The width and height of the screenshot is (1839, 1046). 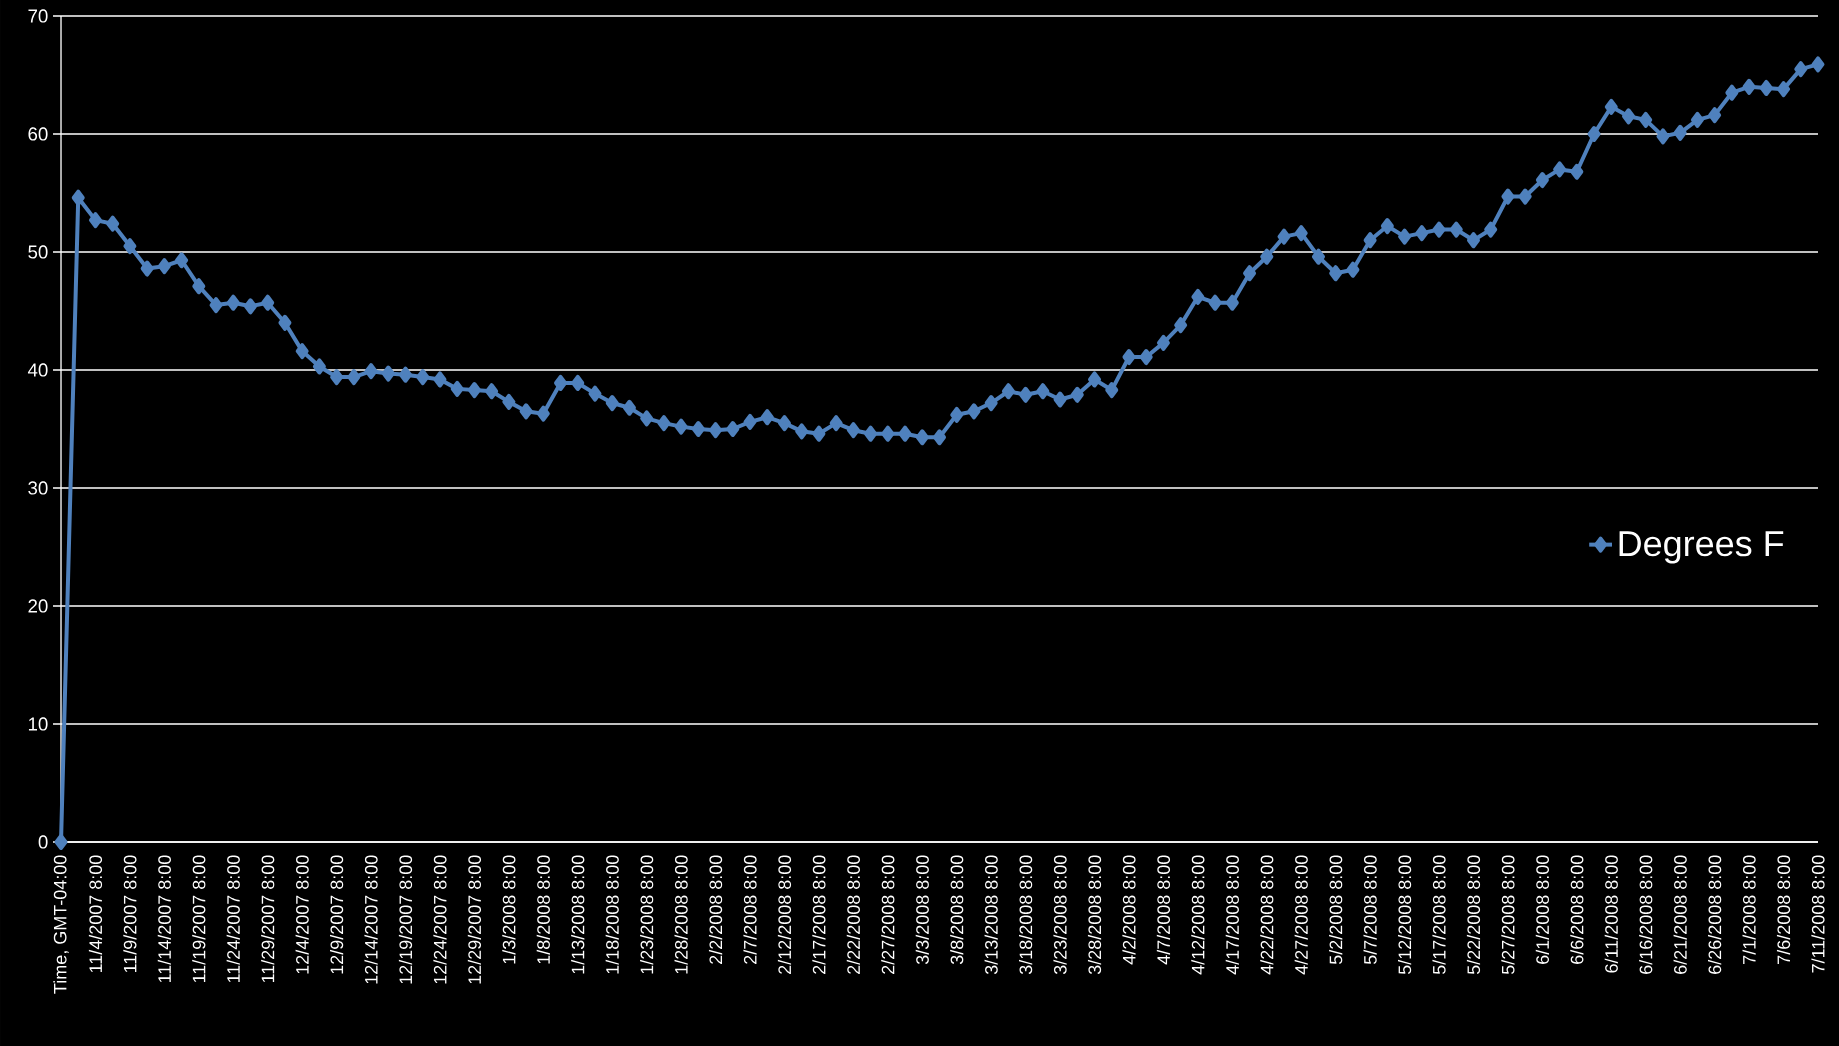 What do you see at coordinates (37, 370) in the screenshot?
I see `y-tick-label: 40` at bounding box center [37, 370].